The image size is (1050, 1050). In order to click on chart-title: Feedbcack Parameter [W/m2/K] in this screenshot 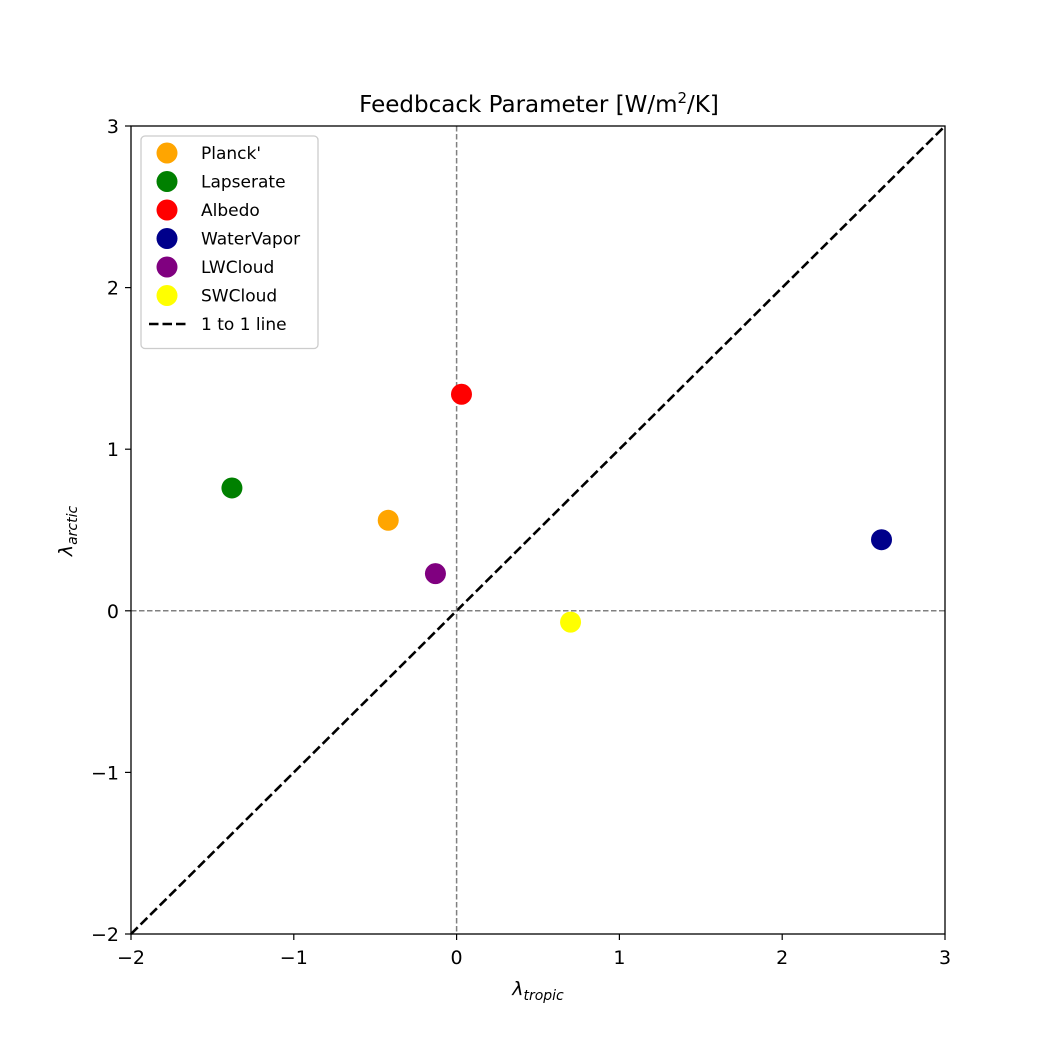, I will do `click(539, 103)`.